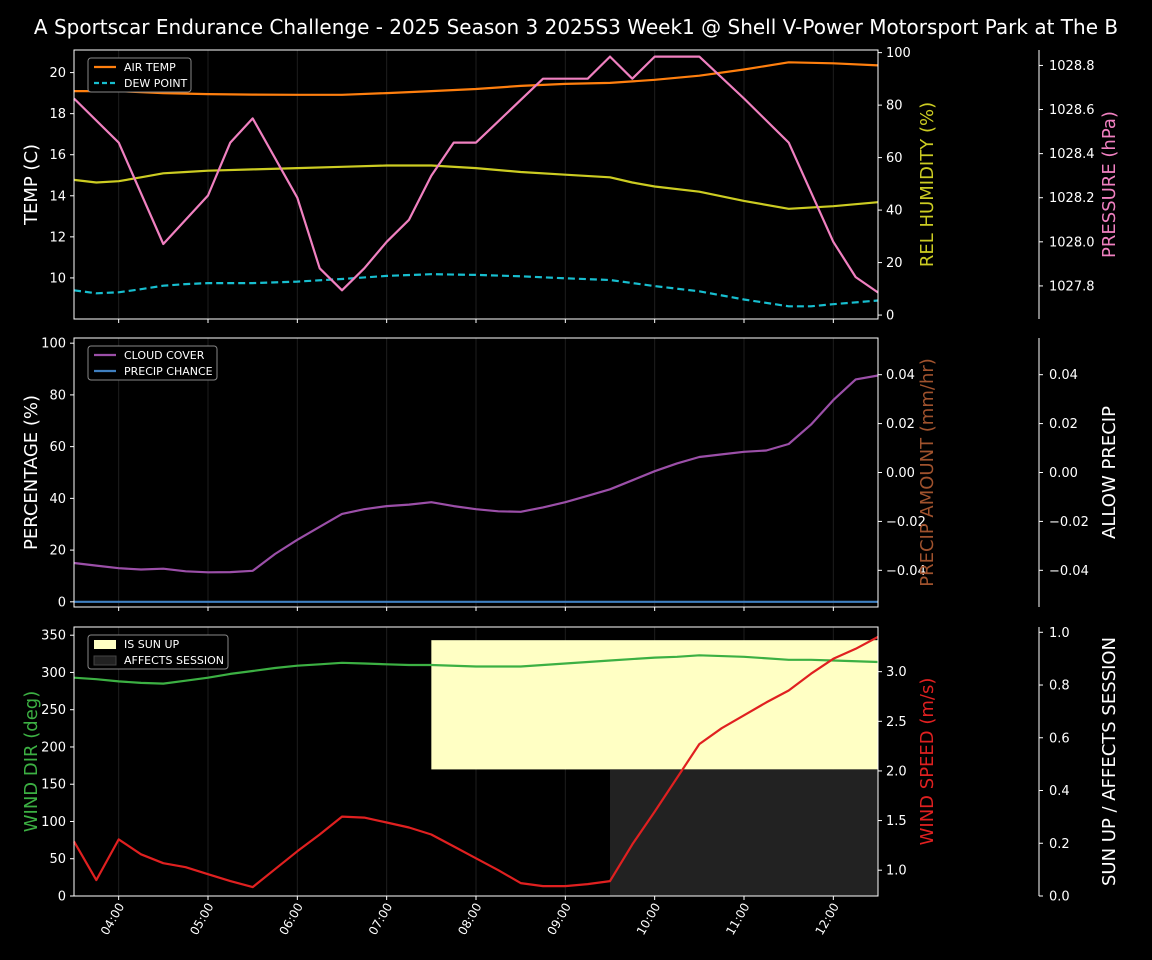 This screenshot has height=960, width=1152. Describe the element at coordinates (476, 290) in the screenshot. I see `series-dew-point` at that location.